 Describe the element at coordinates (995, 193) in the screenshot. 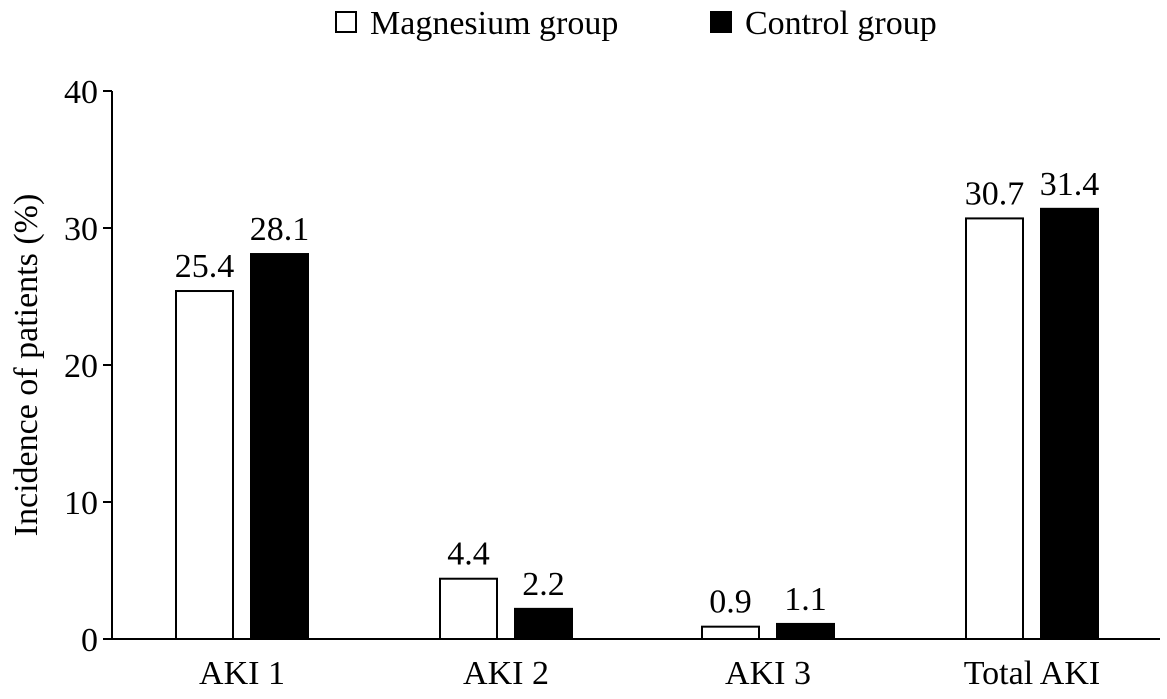

I see `data-label: 30.7` at that location.